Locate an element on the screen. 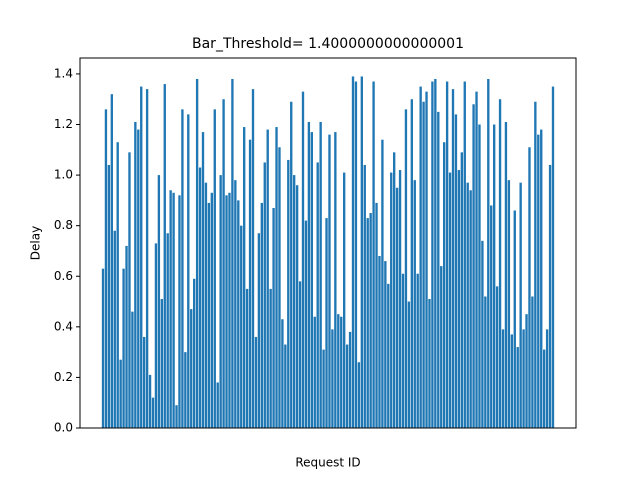 The height and width of the screenshot is (484, 640). y-tick-label: 0.8 is located at coordinates (63, 225).